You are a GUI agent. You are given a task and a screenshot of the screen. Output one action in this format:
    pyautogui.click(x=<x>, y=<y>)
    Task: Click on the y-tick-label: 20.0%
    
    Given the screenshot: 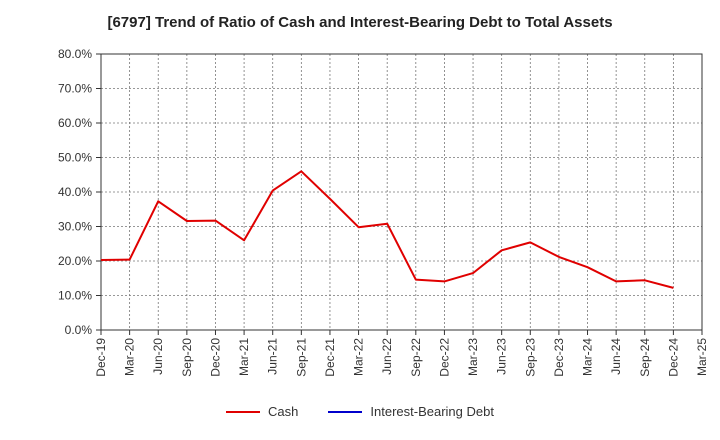 What is the action you would take?
    pyautogui.click(x=75, y=261)
    